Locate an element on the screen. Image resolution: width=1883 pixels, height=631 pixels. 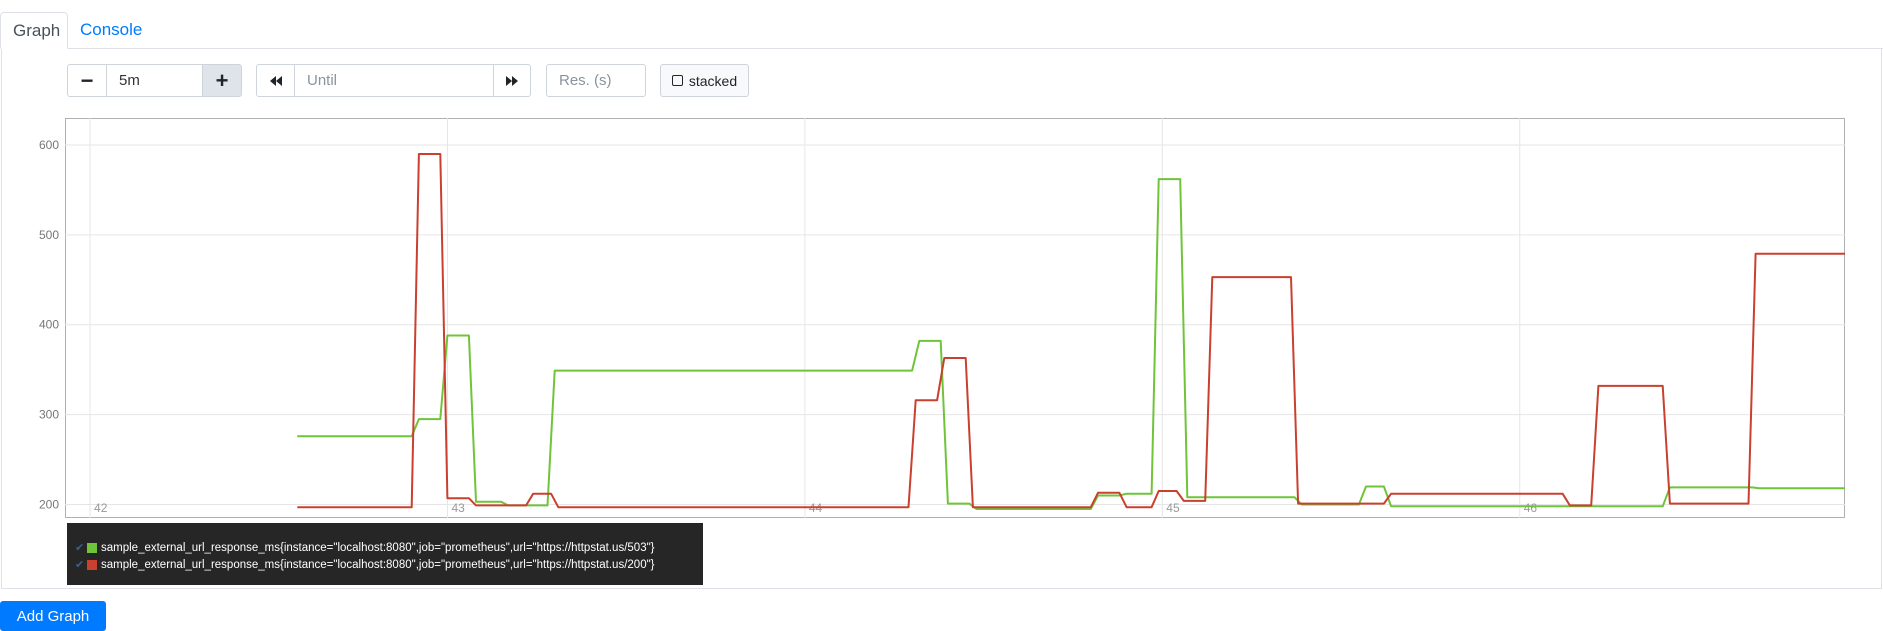
y-tick-label: 500 is located at coordinates (49, 235).